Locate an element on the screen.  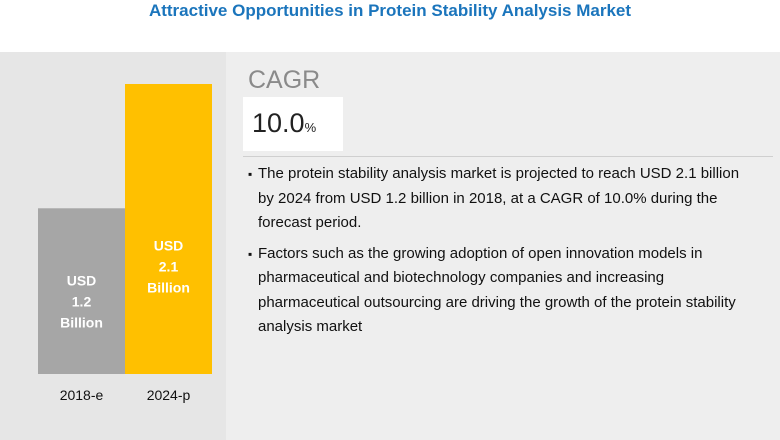
bar-2018-e is located at coordinates (81, 291).